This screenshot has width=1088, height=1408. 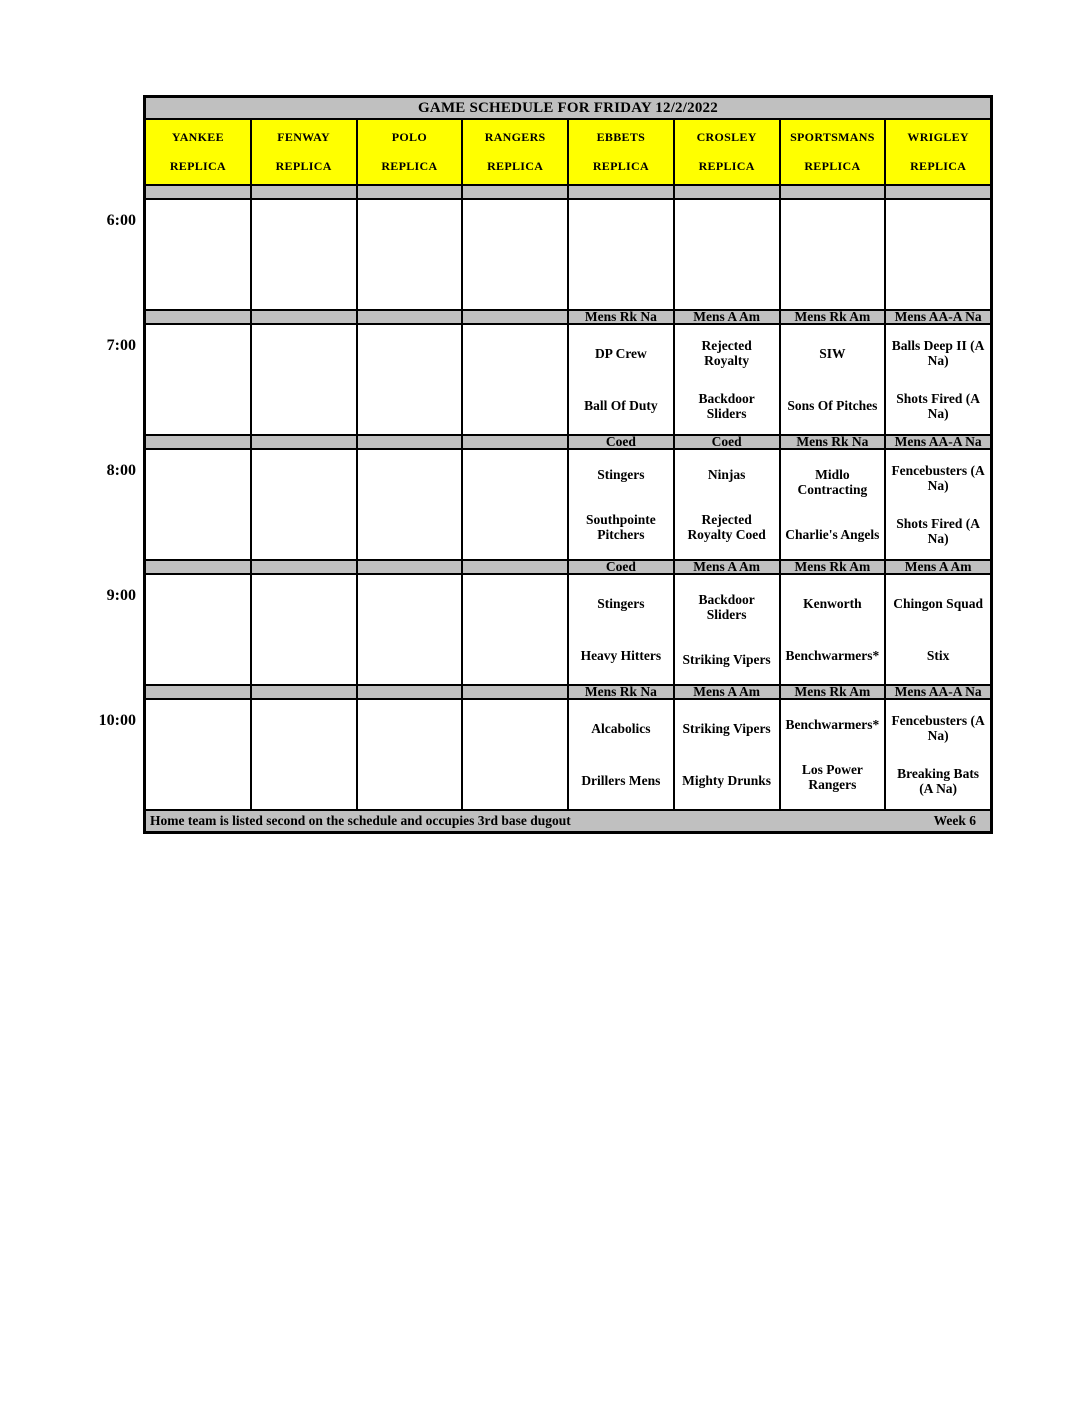 What do you see at coordinates (938, 780) in the screenshot?
I see `home-team: Breaking Bats (A Na)` at bounding box center [938, 780].